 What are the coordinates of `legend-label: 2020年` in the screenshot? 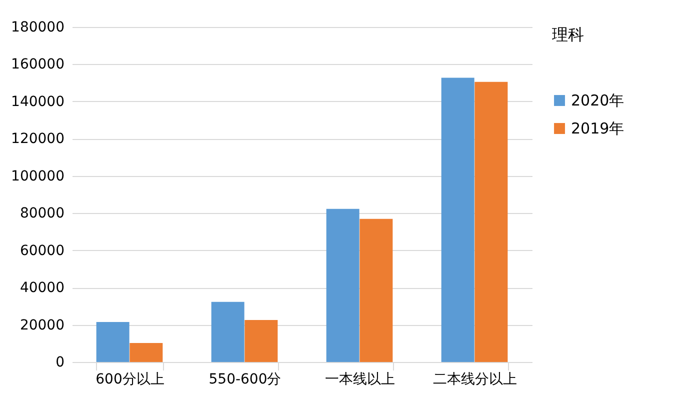 It's located at (597, 101).